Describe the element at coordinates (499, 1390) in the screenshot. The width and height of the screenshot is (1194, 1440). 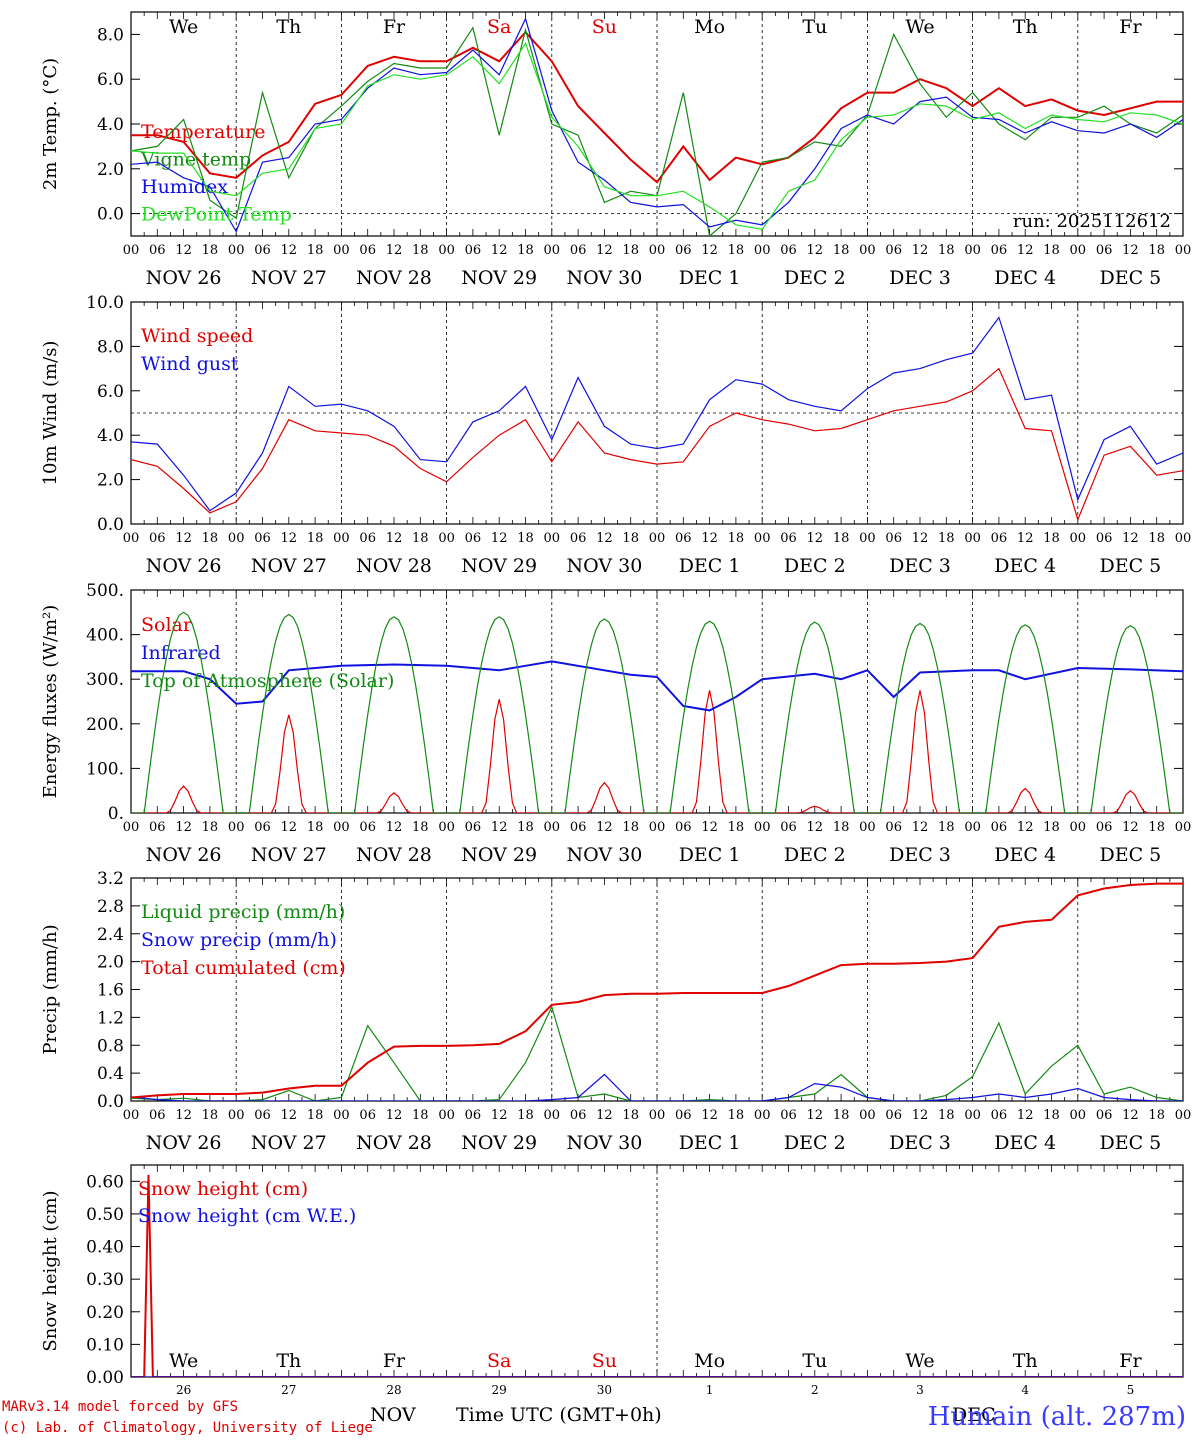
I see `day-number-label: 29` at that location.